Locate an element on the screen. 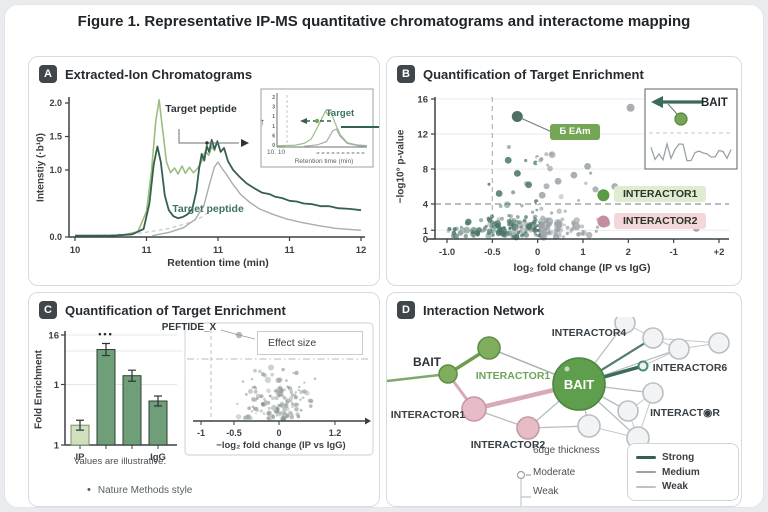  target-peptide-light-green is located at coordinates (145, 167).